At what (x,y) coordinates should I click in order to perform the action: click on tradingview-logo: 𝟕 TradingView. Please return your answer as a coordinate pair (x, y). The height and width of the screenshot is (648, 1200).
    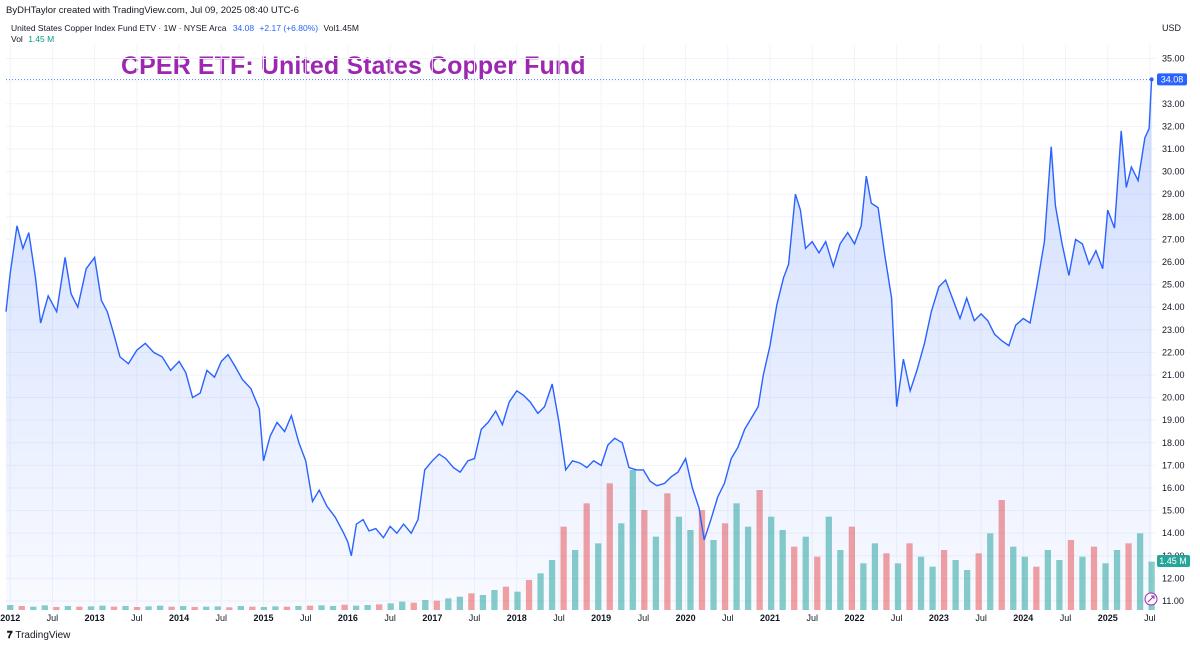
    Looking at the image, I should click on (38, 635).